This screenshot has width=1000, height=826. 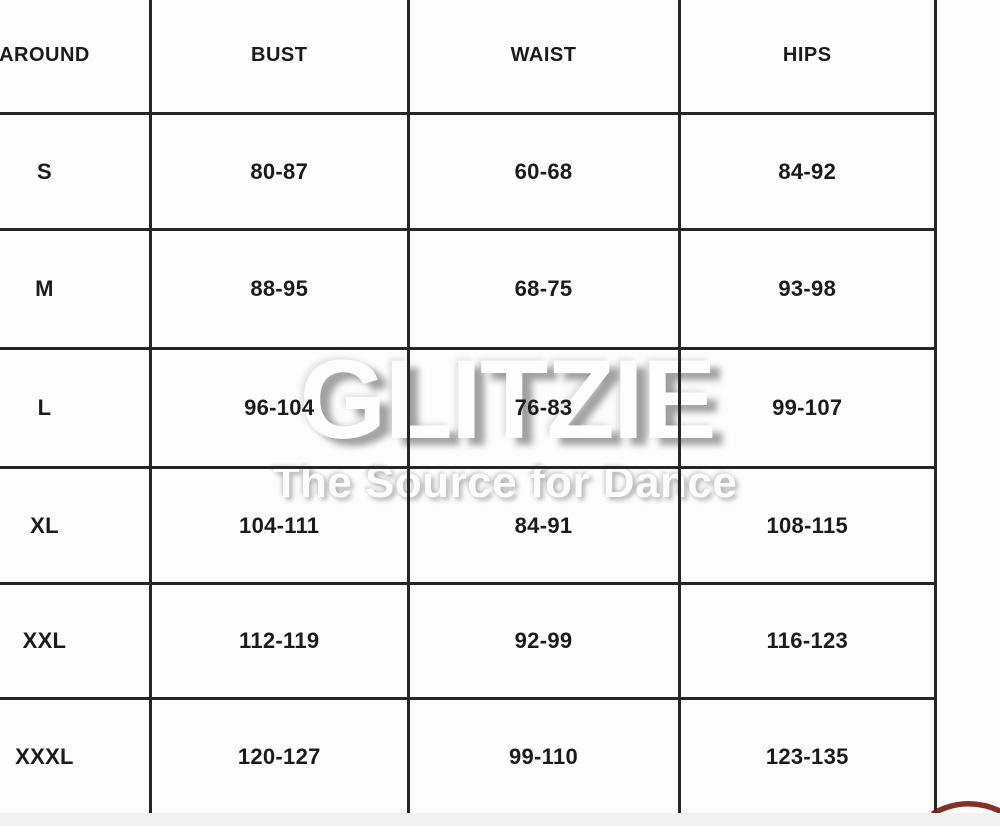 What do you see at coordinates (807, 525) in the screenshot?
I see `hips-value: 108-115` at bounding box center [807, 525].